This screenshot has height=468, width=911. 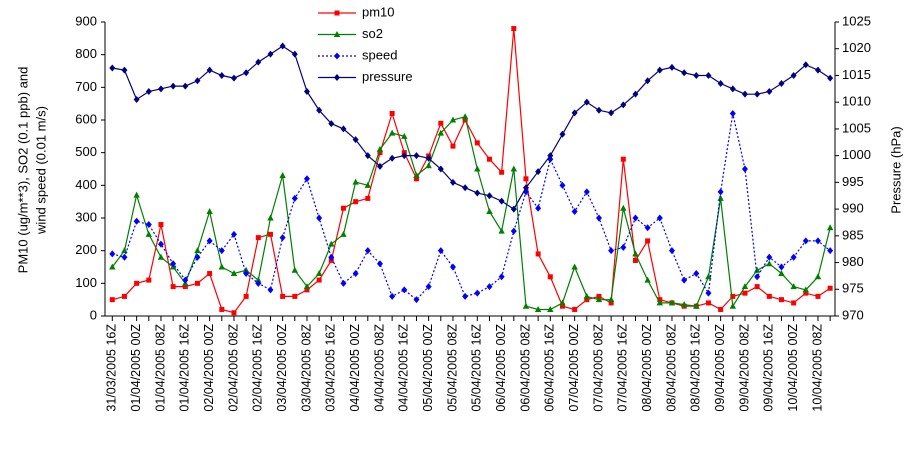 I want to click on x-tick-label: 08/04/2005 16Z, so click(x=696, y=368).